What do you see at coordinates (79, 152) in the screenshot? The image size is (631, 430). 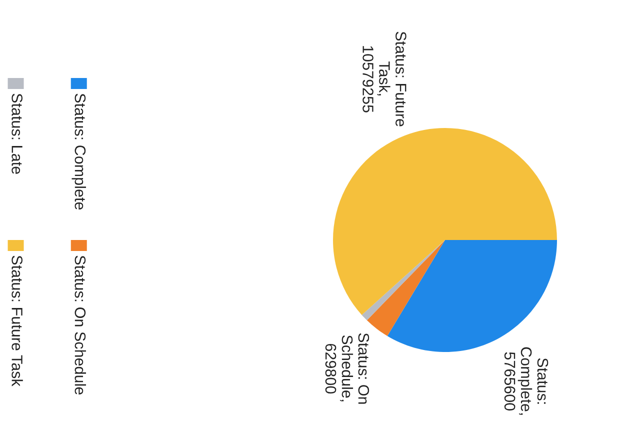 I see `legend-label: Status: Complete` at bounding box center [79, 152].